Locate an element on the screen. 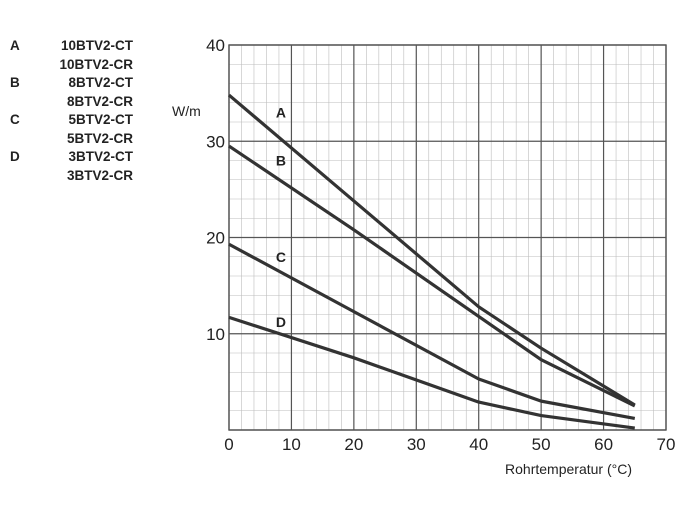 This screenshot has width=685, height=514. x-tick-label: 10 is located at coordinates (291, 444).